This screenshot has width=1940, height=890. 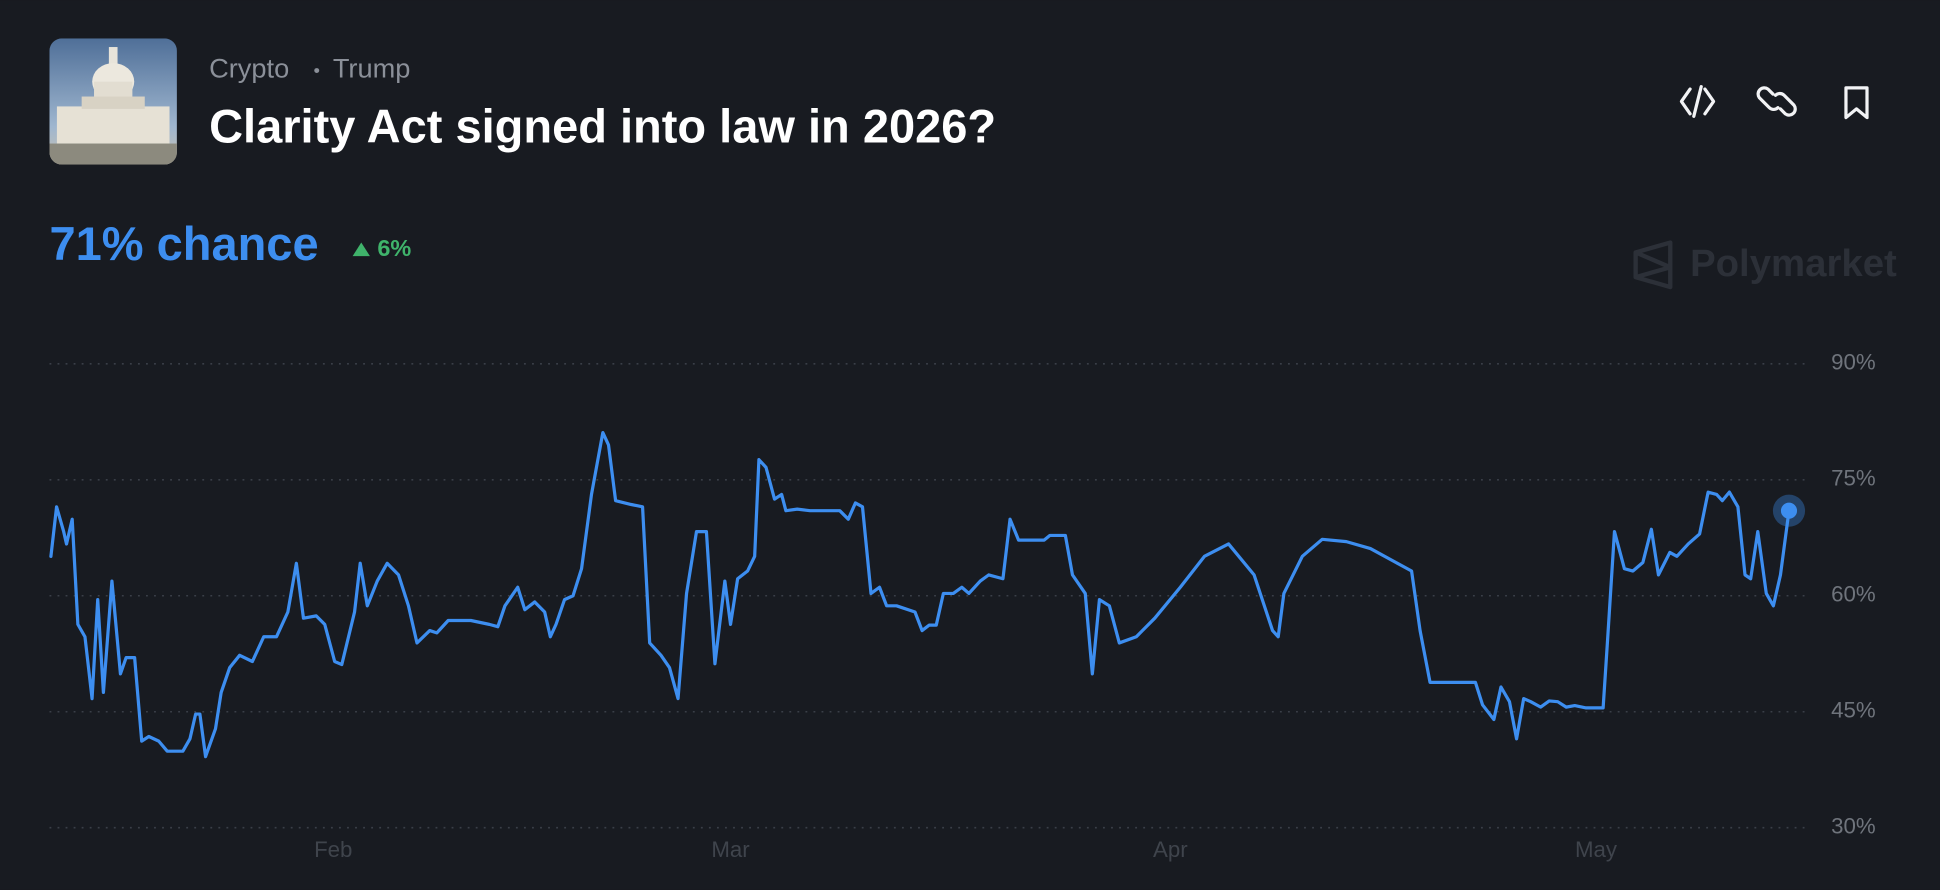 What do you see at coordinates (361, 249) in the screenshot?
I see `change-arrow` at bounding box center [361, 249].